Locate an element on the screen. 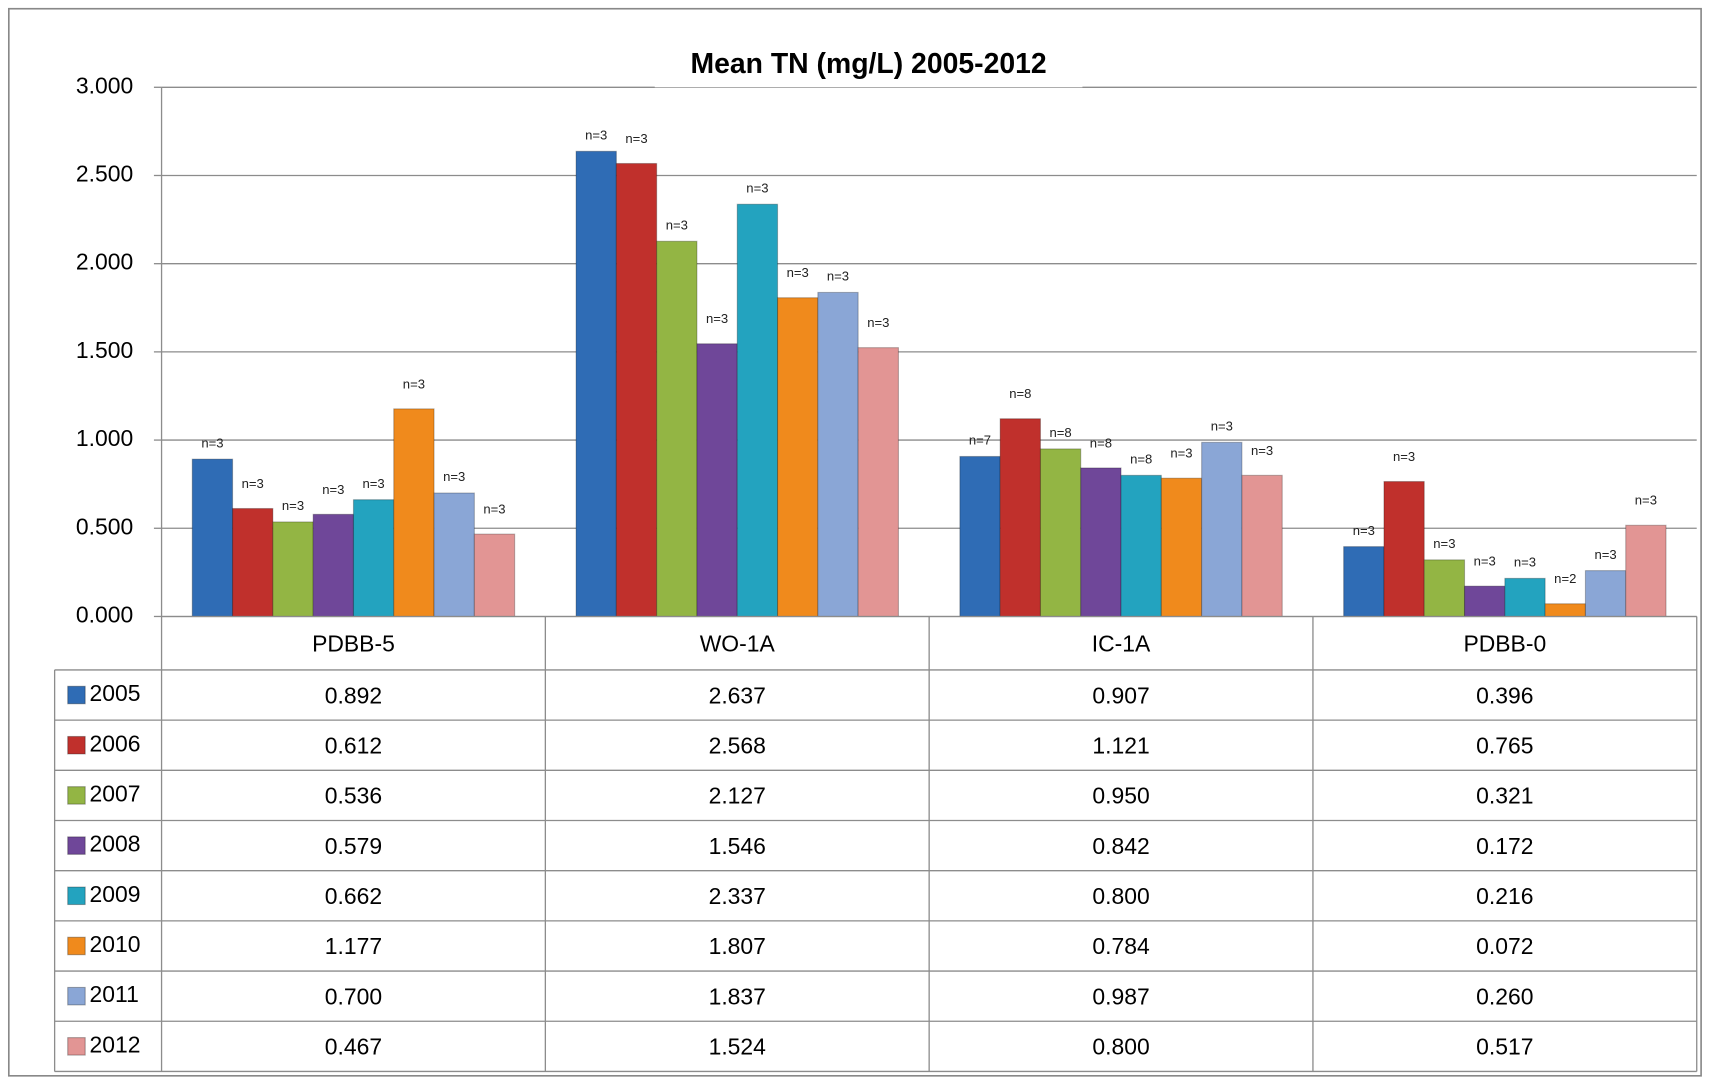  y-tick-label: 3.000 is located at coordinates (104, 85).